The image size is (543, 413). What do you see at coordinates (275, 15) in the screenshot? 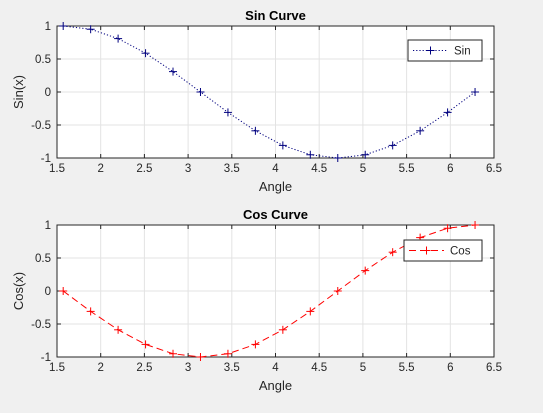
I see `chart-title: Sin Curve` at bounding box center [275, 15].